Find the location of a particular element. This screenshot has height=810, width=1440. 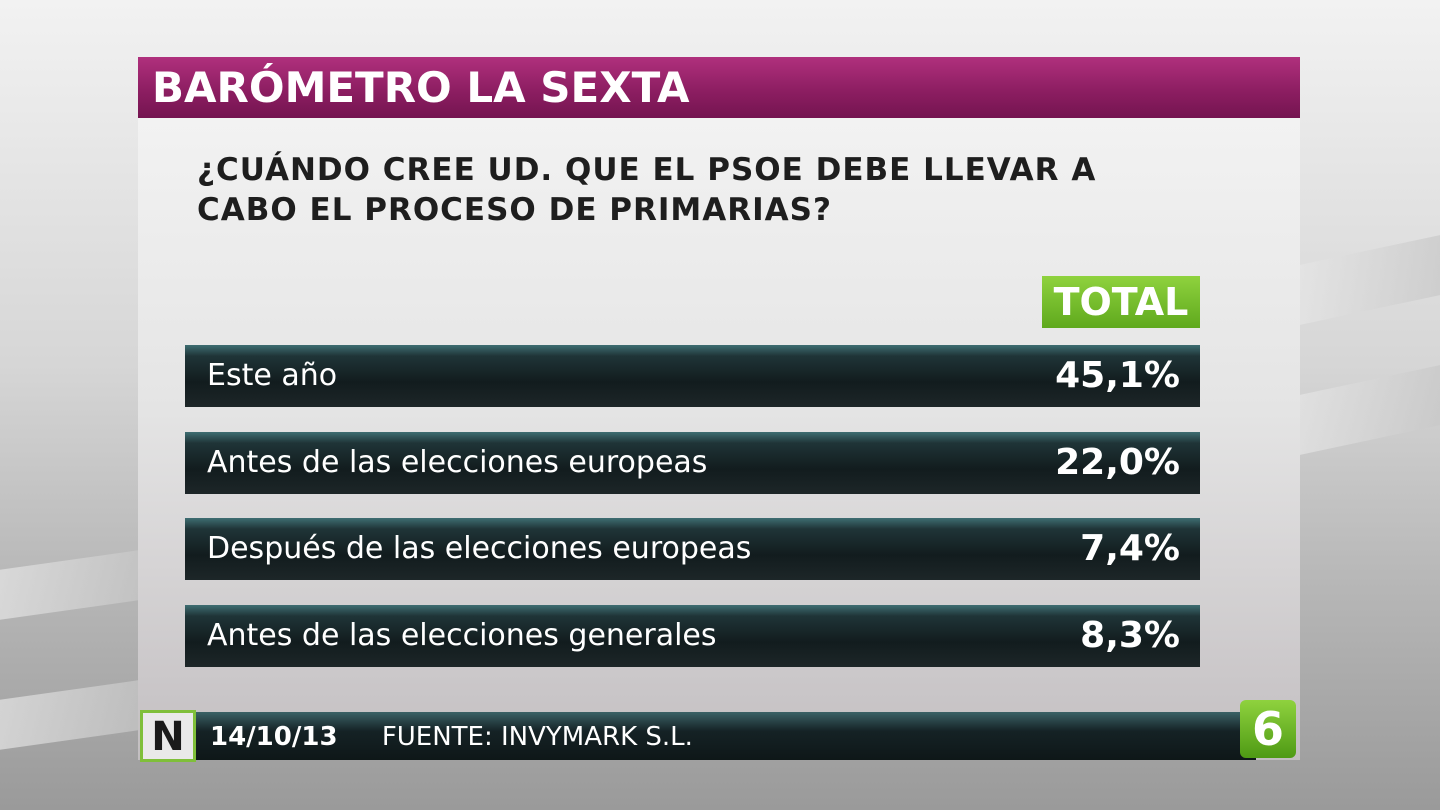

table-row: Después de las elecciones europeas 7,4% is located at coordinates (692, 549).